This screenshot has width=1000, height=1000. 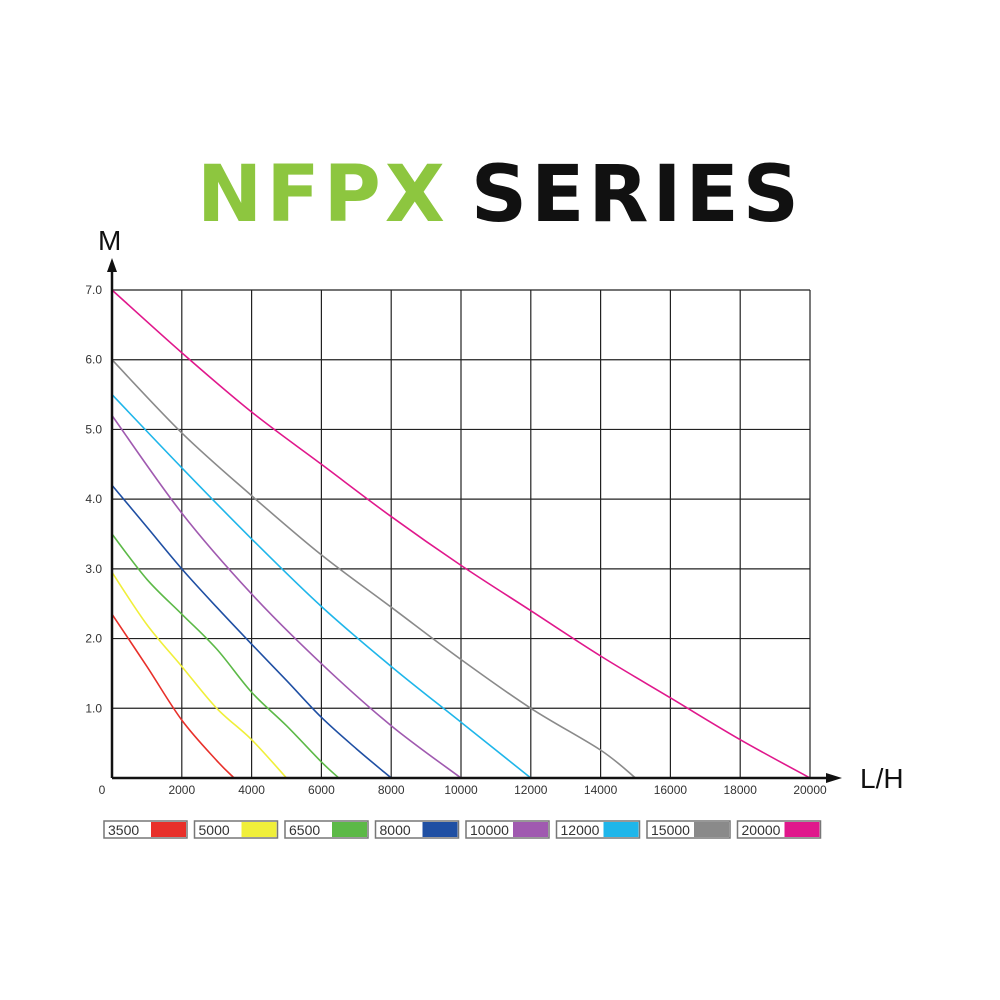 I want to click on legend-item-12000: 12000, so click(x=598, y=829).